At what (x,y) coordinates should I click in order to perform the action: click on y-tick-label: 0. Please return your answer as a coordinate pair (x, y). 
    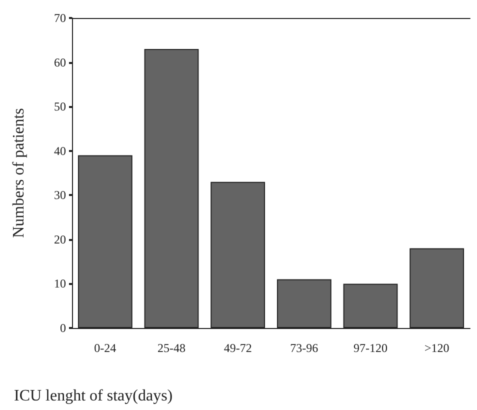
    Looking at the image, I should click on (63, 328).